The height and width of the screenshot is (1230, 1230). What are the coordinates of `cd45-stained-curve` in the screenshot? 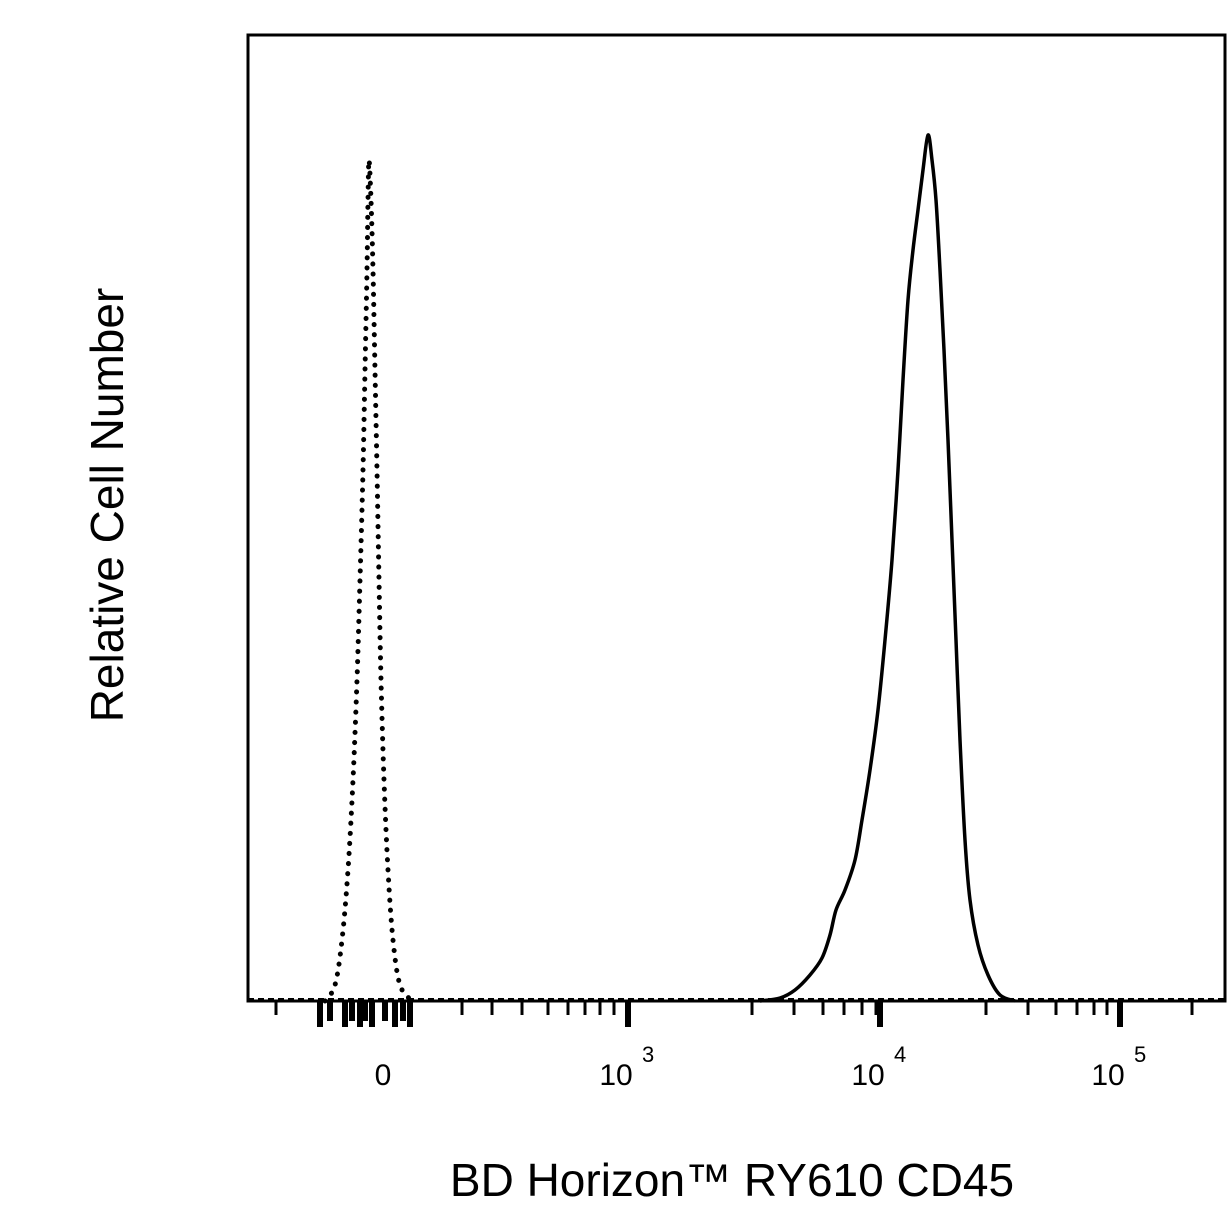 It's located at (887, 568).